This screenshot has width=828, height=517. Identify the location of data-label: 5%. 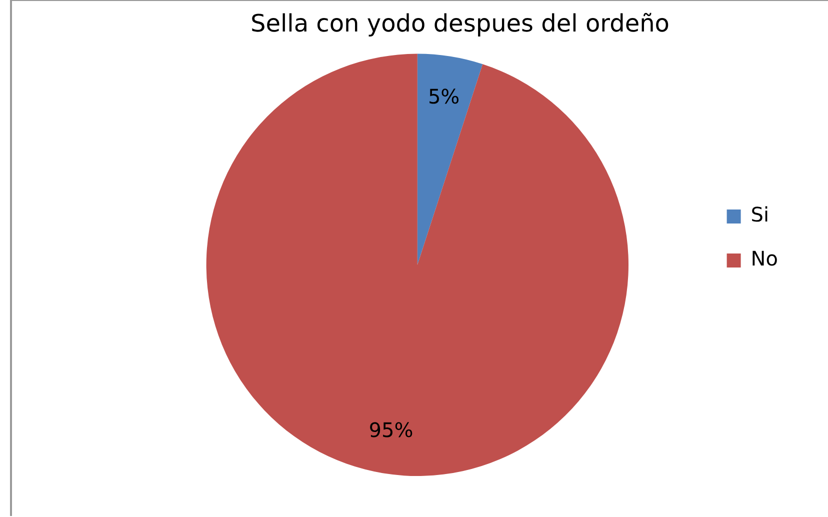
(444, 96).